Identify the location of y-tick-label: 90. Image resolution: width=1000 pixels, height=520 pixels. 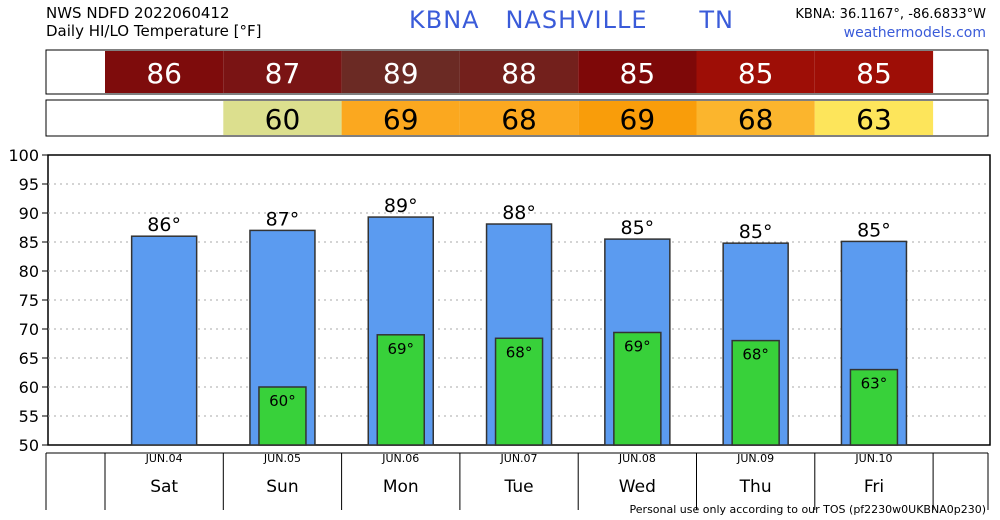
(29, 213).